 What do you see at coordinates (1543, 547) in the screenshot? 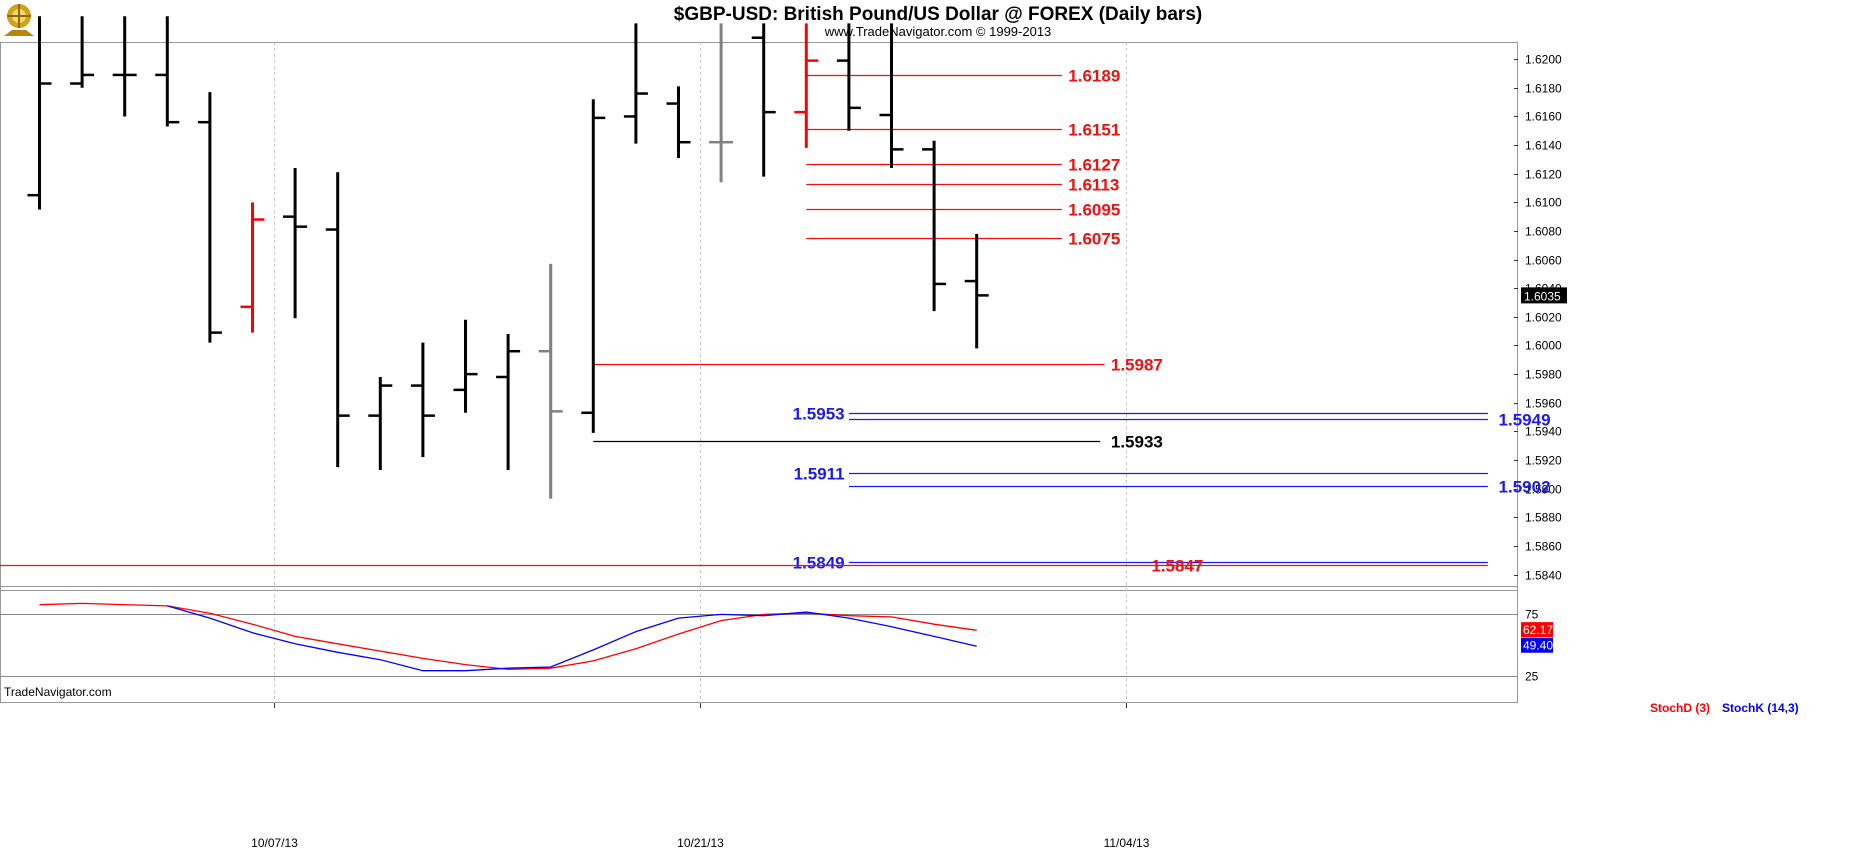
I see `price-tick-label: 1.5860` at bounding box center [1543, 547].